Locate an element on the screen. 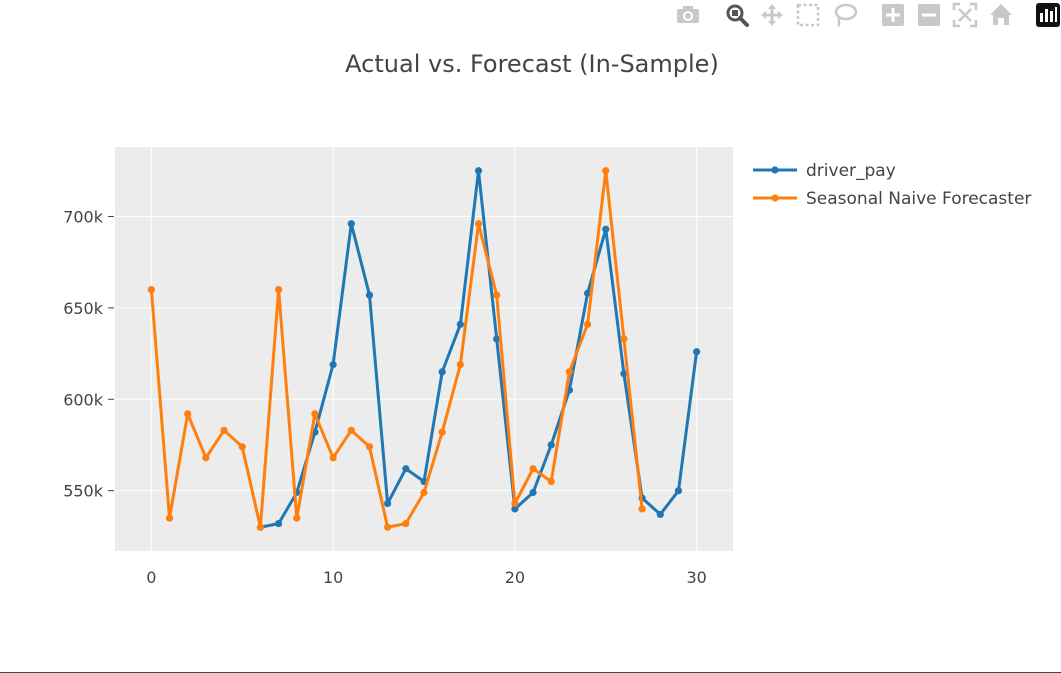  x-tick-label: 0 is located at coordinates (151, 577).